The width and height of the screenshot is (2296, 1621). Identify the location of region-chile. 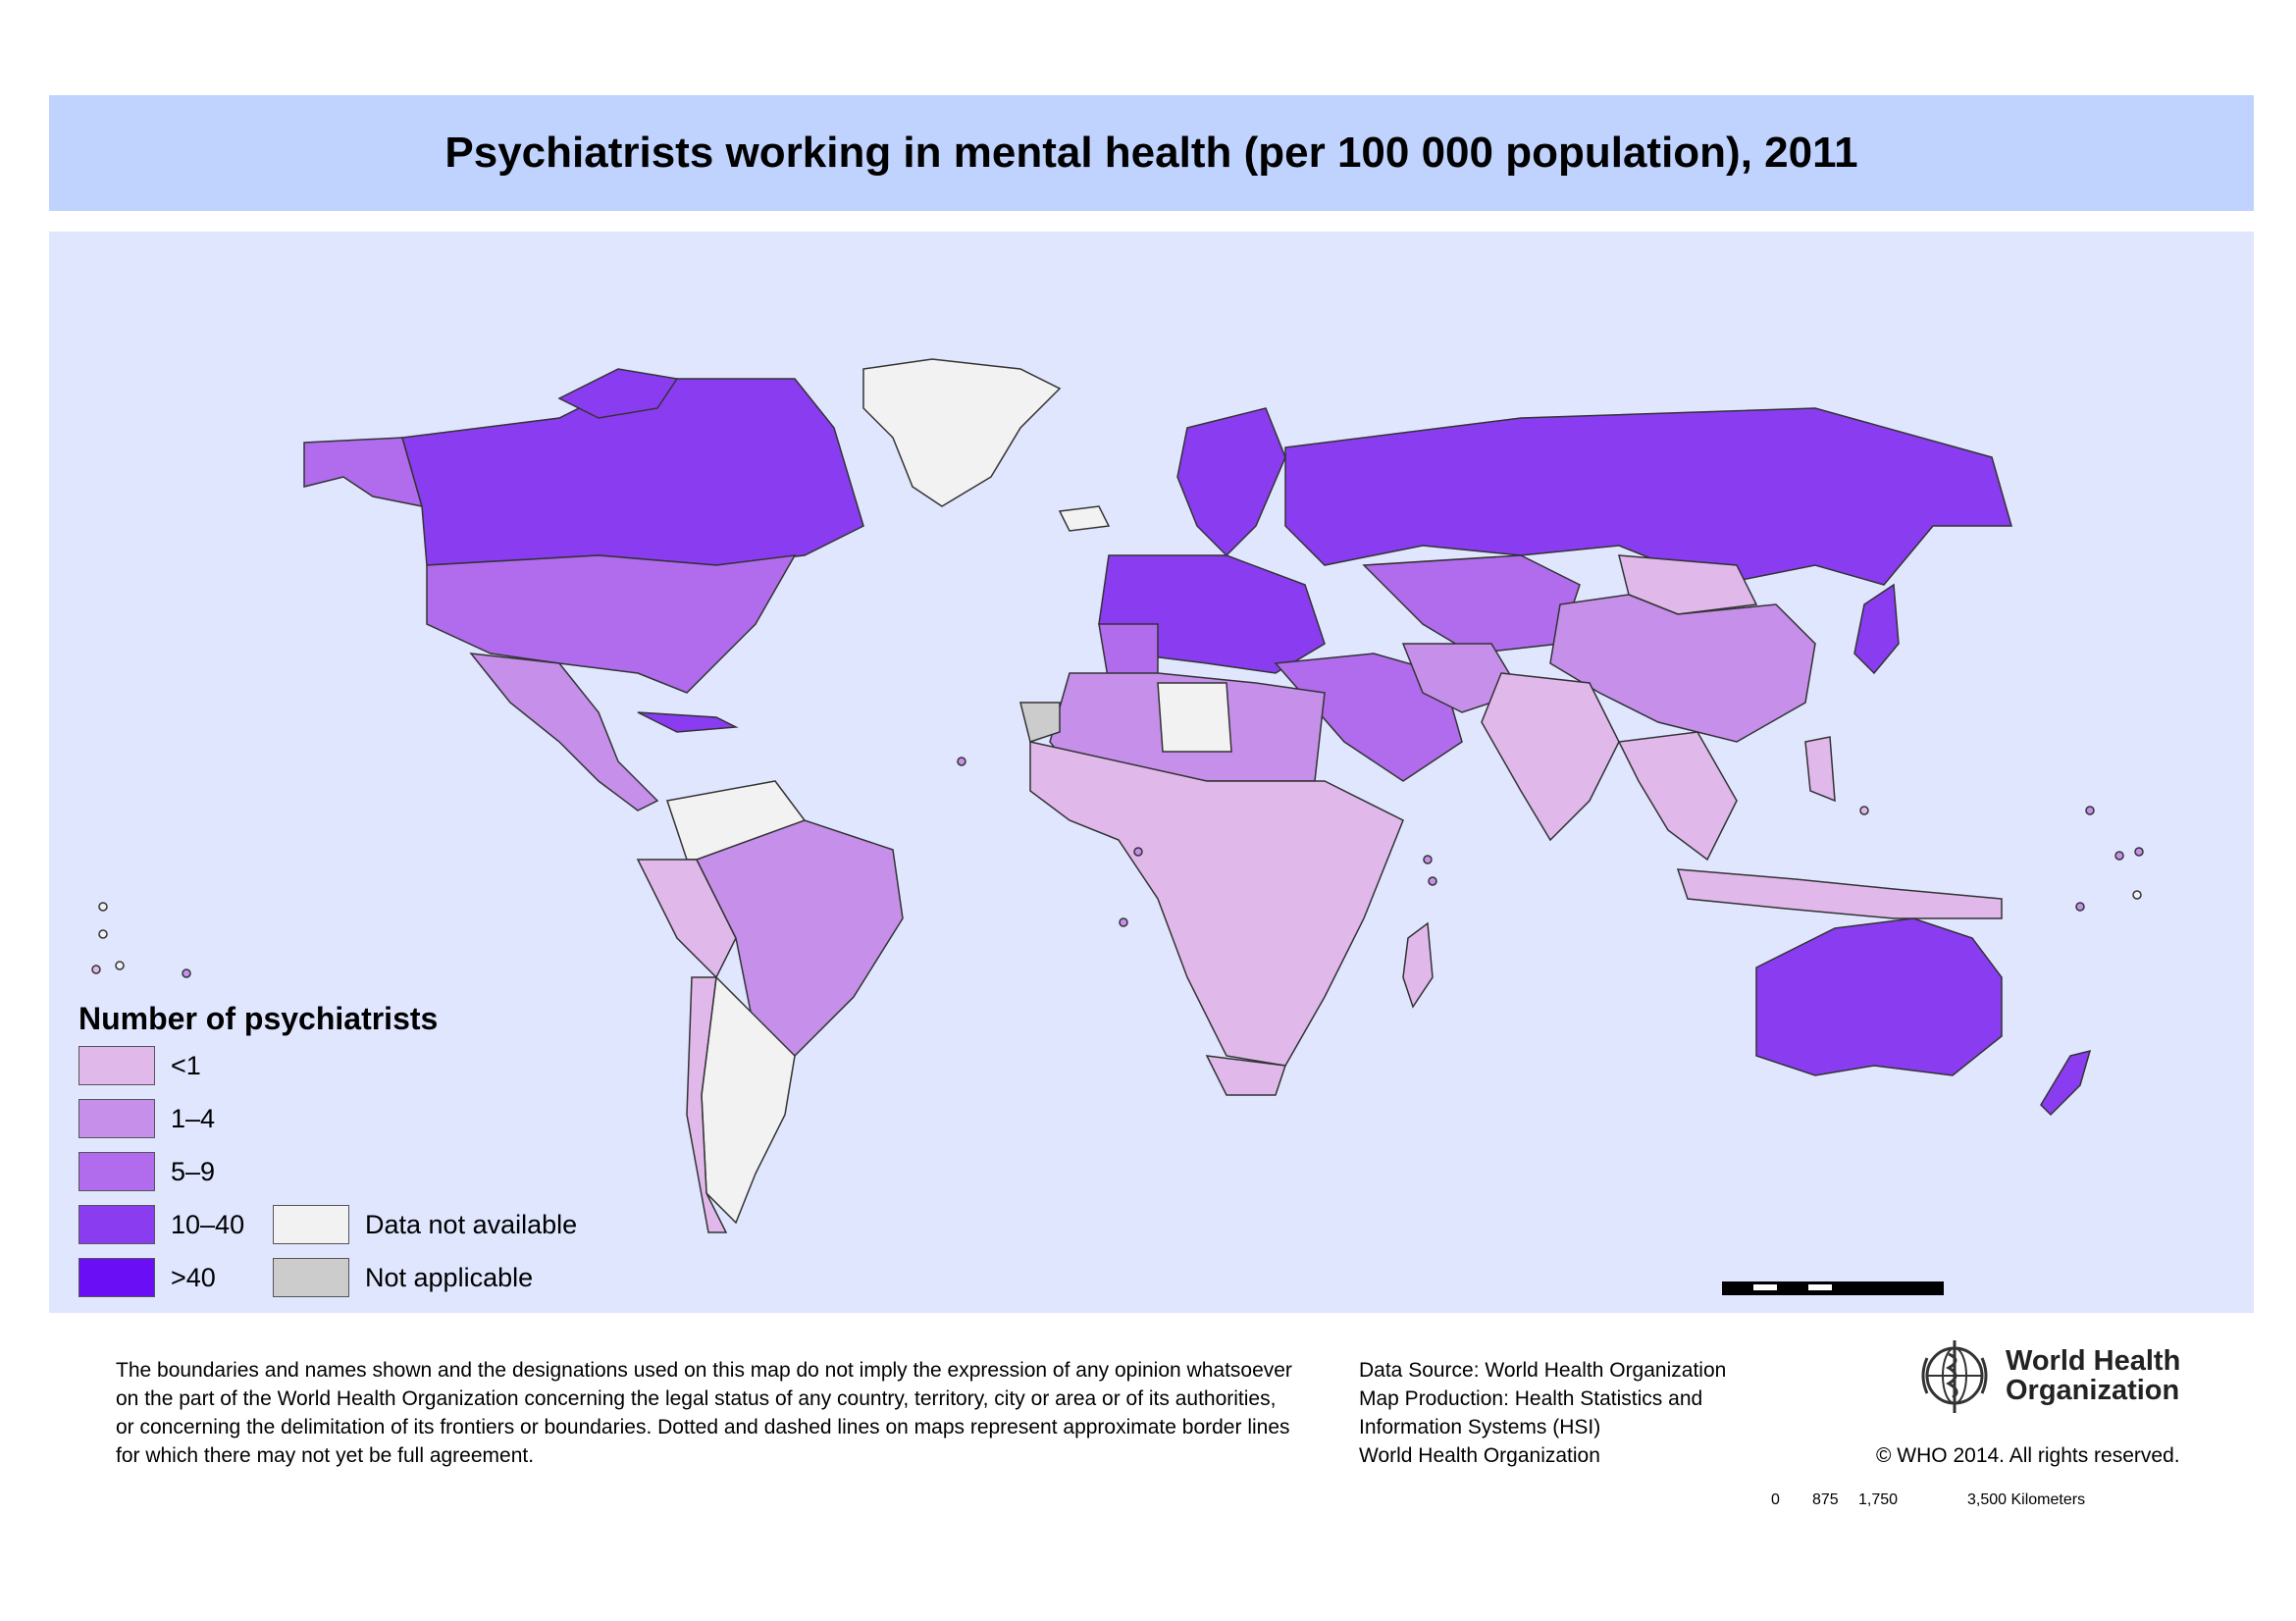
(707, 1104).